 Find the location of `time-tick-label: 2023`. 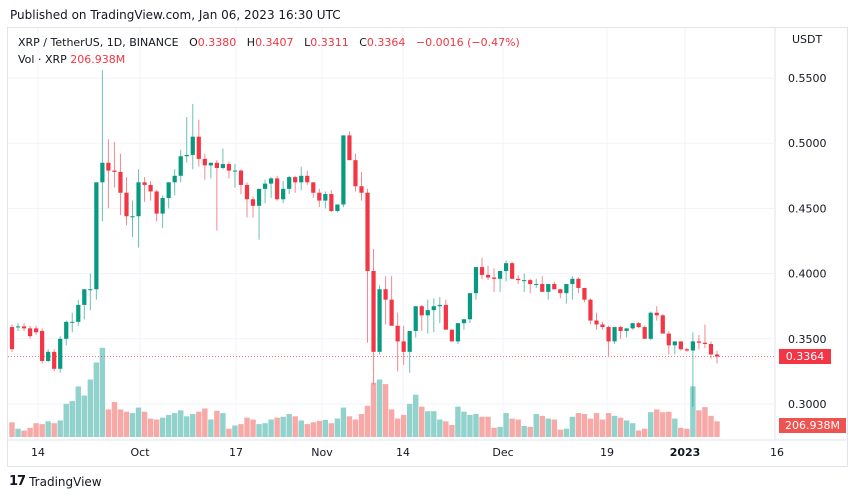

time-tick-label: 2023 is located at coordinates (685, 452).